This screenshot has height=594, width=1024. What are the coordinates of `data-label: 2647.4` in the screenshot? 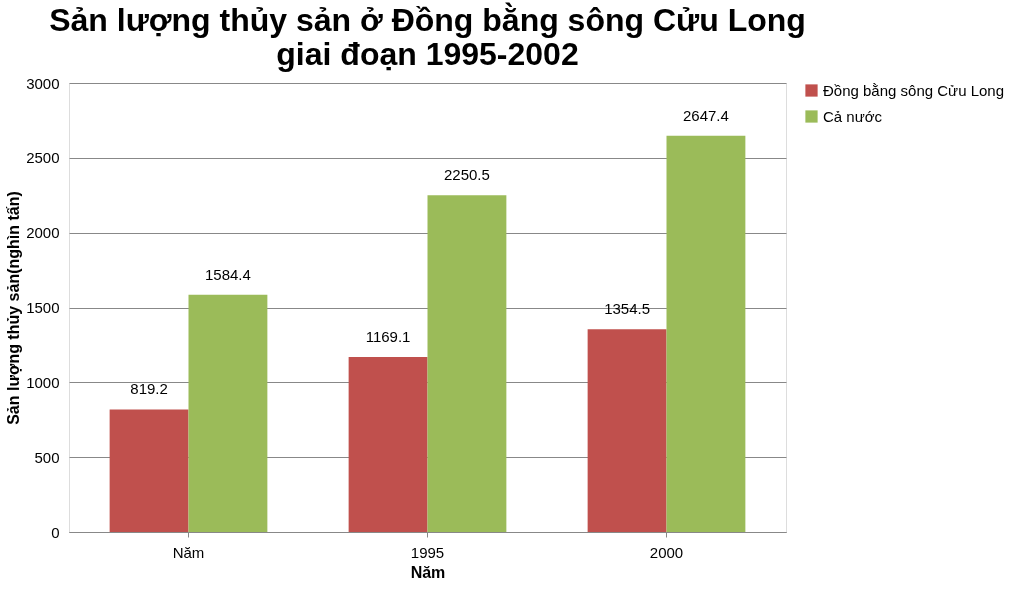 It's located at (705, 115).